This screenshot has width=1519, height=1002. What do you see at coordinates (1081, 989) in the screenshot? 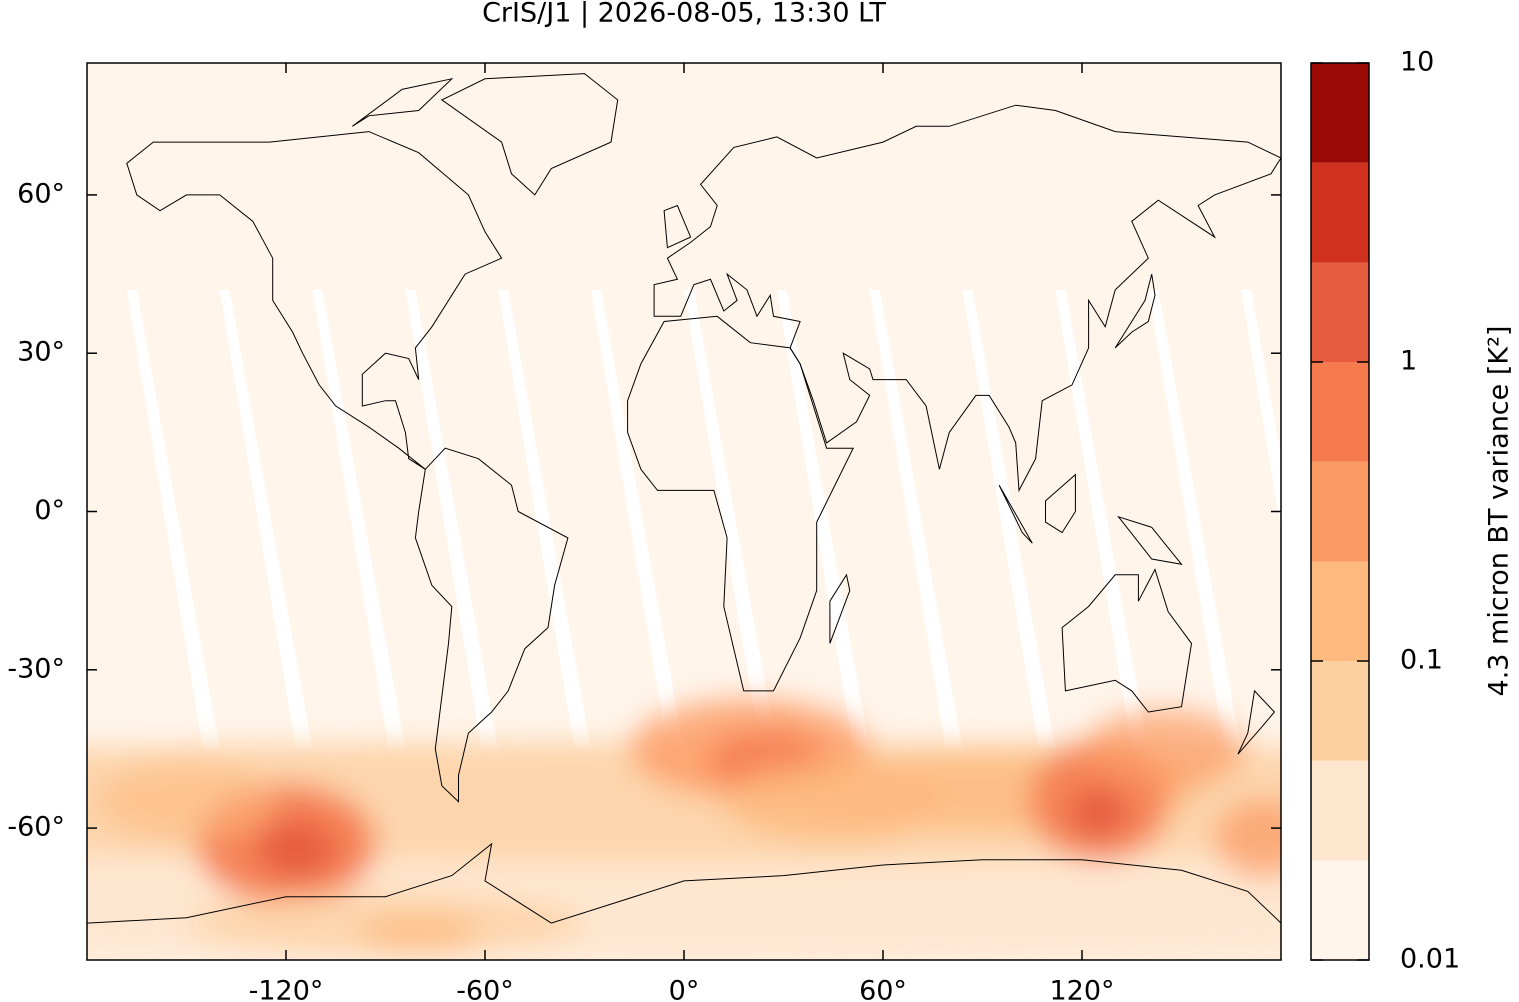
I see `x-tick-label: 120°` at bounding box center [1081, 989].